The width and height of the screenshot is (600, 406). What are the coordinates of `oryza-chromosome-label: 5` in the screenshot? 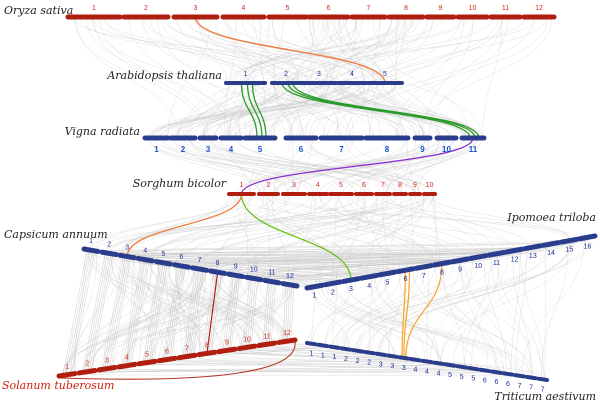 It's located at (288, 8).